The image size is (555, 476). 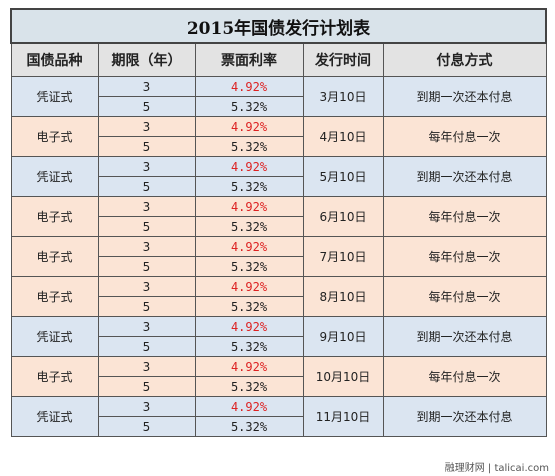 I want to click on table-row: 凭证式 3 4.92% 3月10日 到期一次还本付息, so click(x=278, y=96).